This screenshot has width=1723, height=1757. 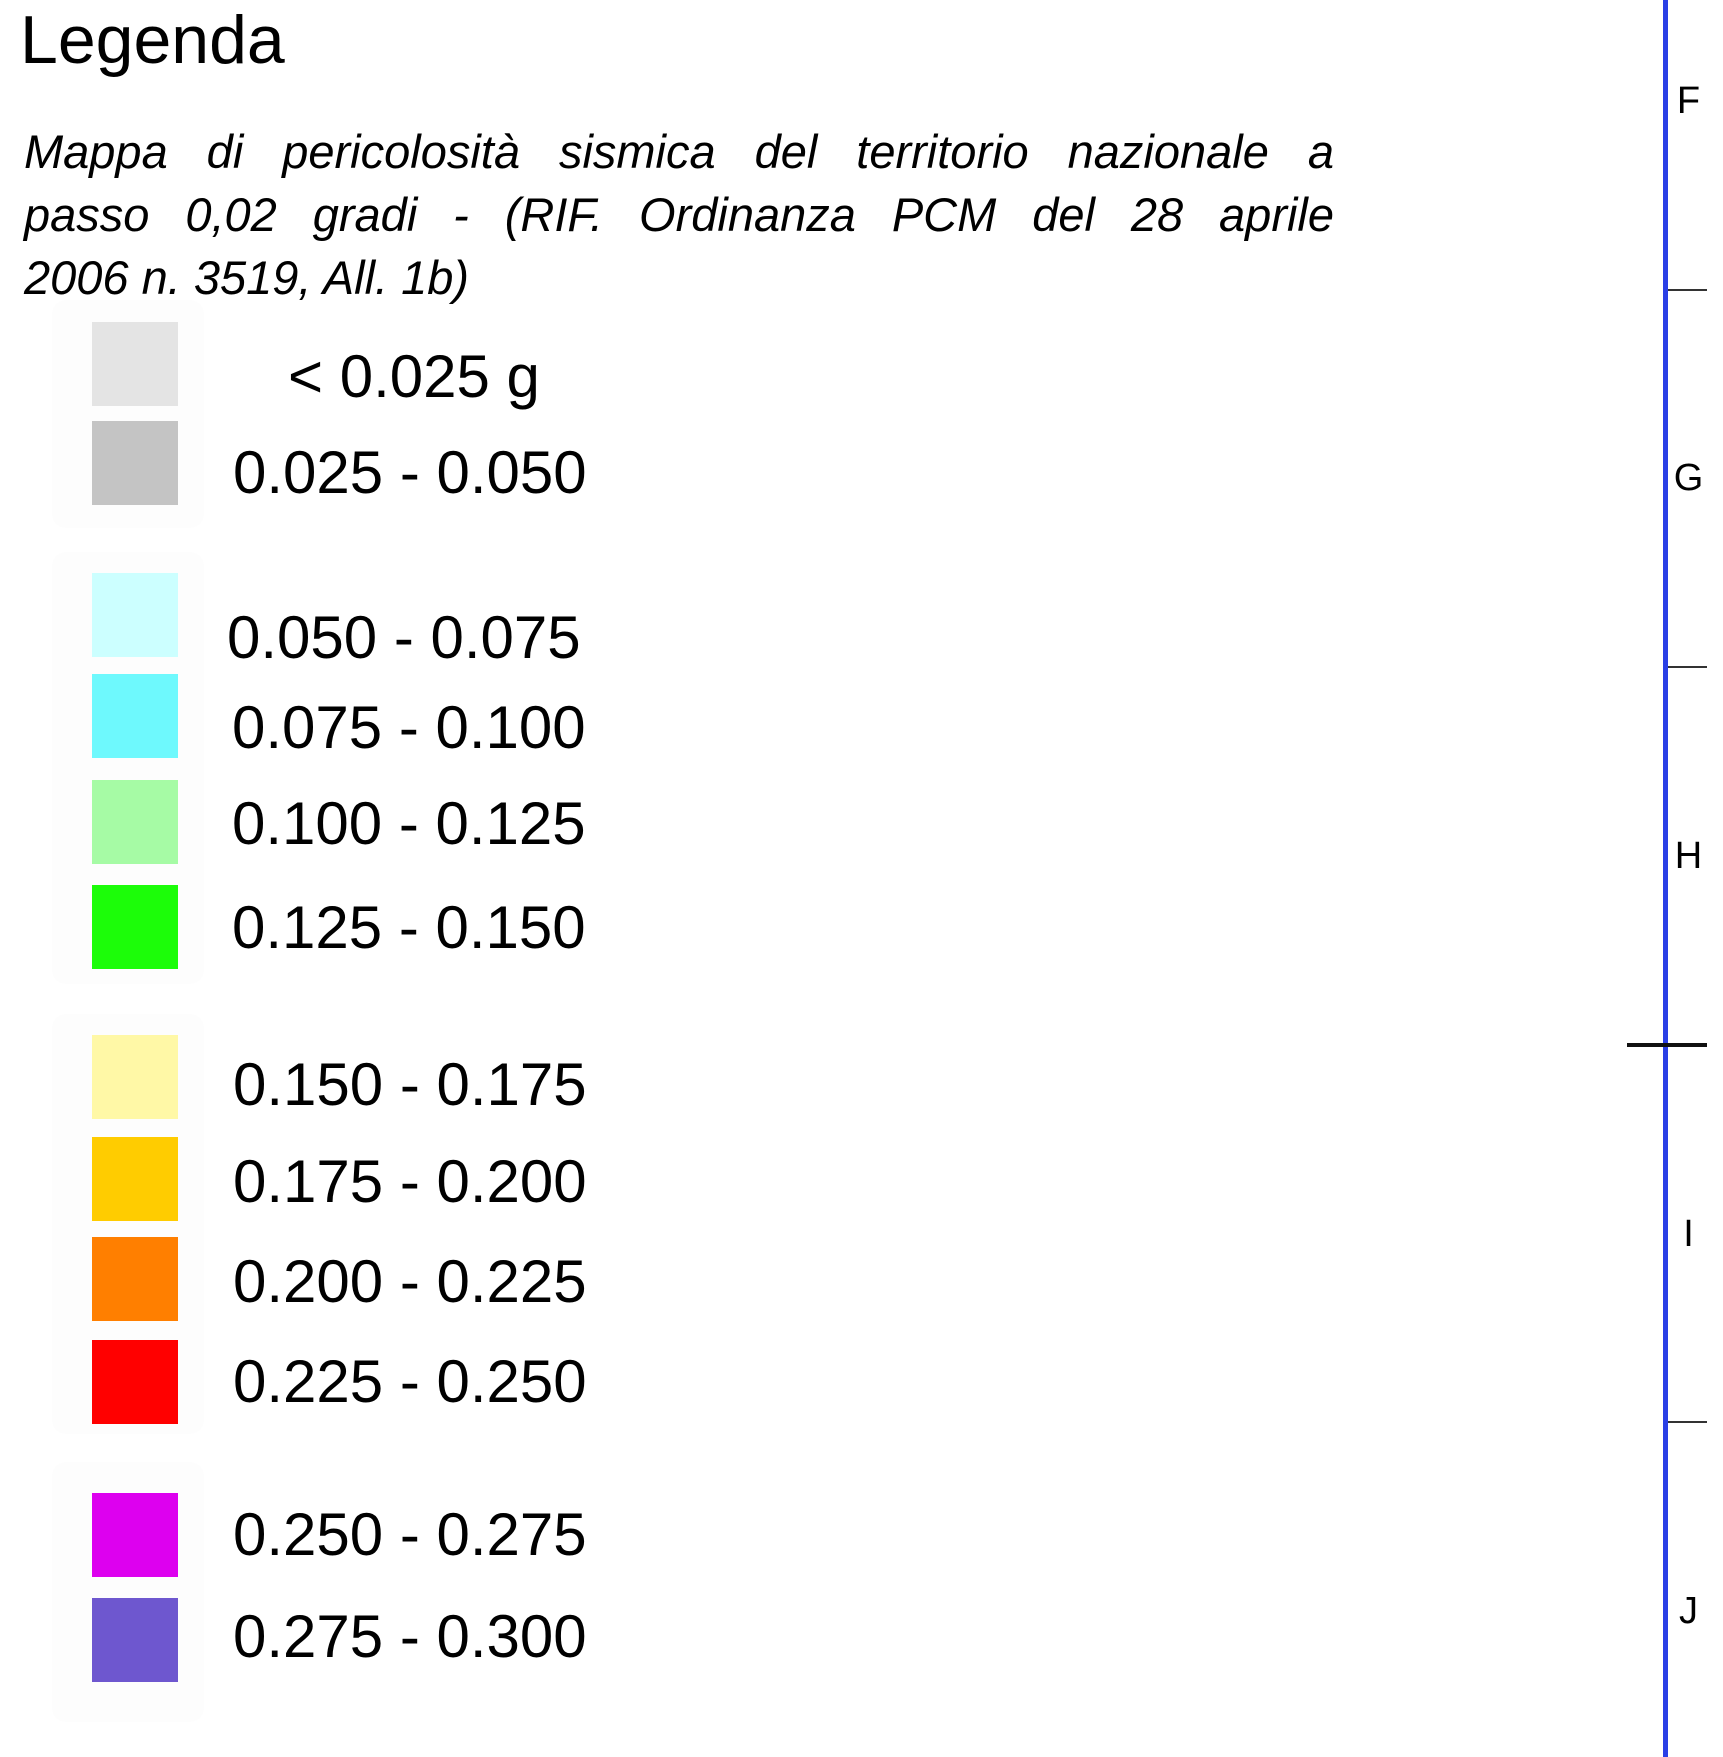 I want to click on legend-label: 0.100 - 0.125, so click(x=409, y=823).